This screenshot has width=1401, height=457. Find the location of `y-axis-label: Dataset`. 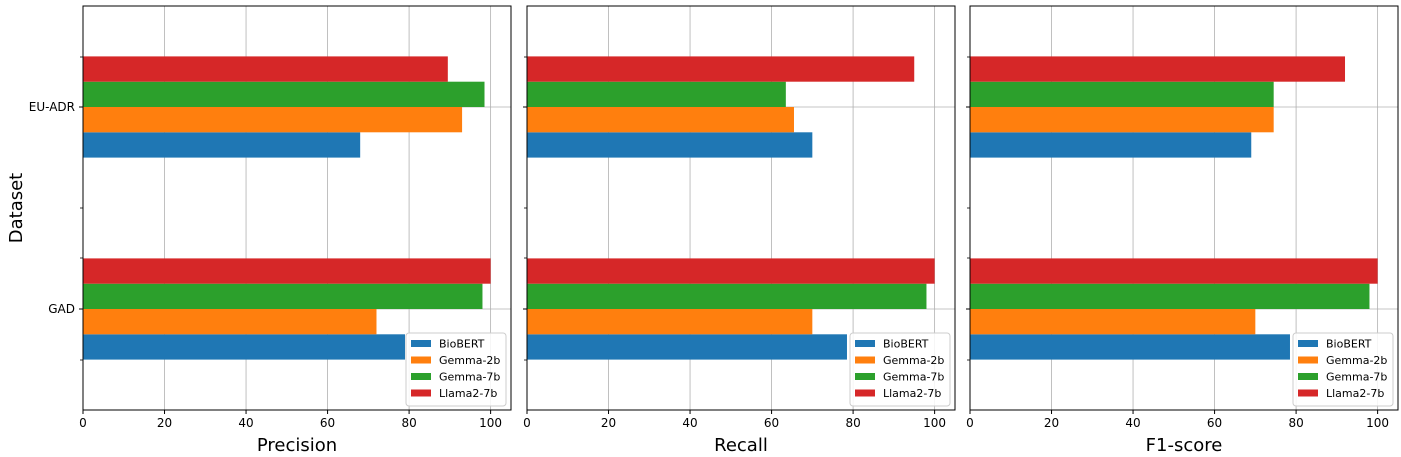

y-axis-label: Dataset is located at coordinates (16, 208).